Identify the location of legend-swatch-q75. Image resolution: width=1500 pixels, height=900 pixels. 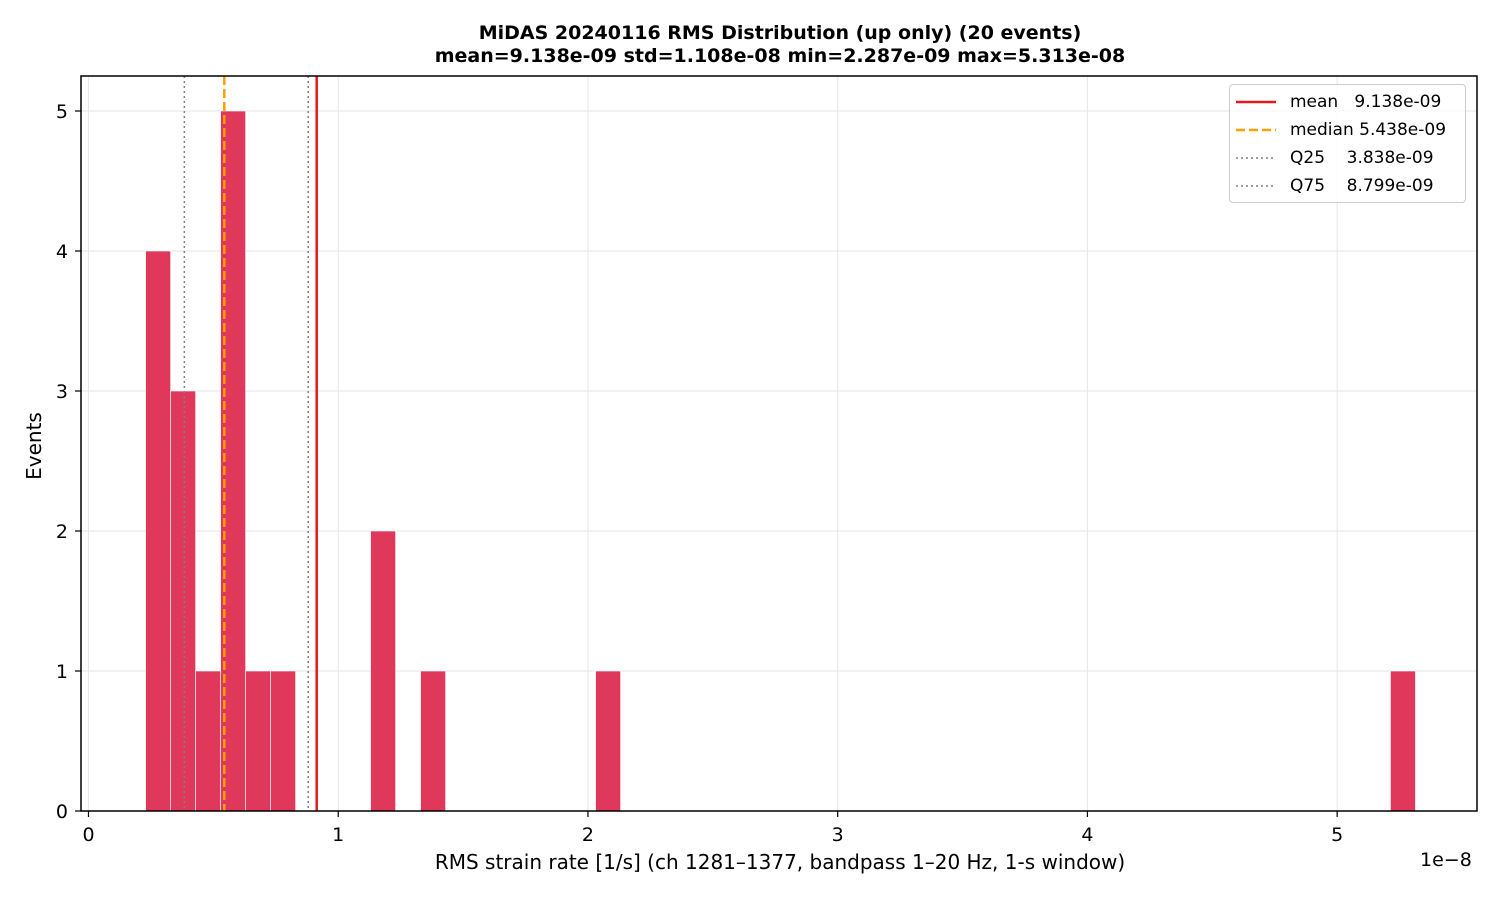
(1256, 186).